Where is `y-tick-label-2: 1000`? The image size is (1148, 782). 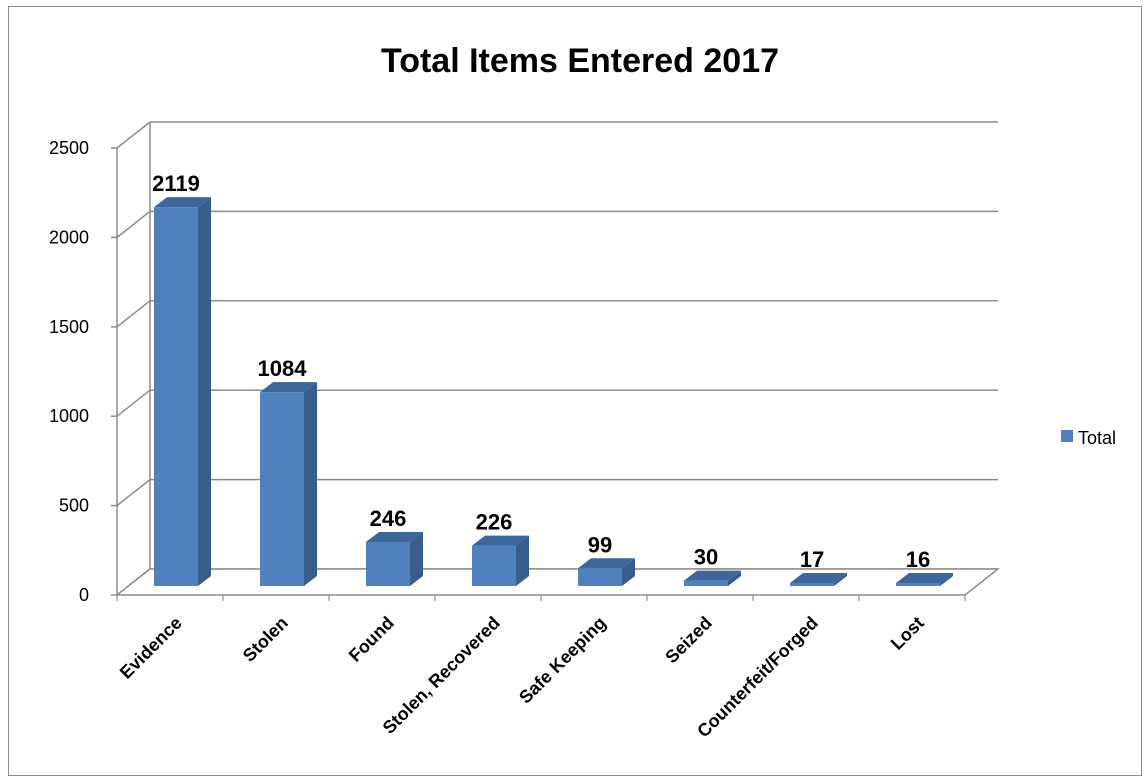 y-tick-label-2: 1000 is located at coordinates (69, 416).